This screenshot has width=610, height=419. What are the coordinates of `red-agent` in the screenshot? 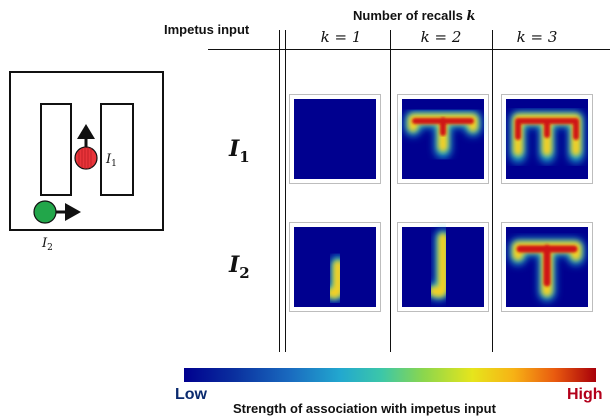 It's located at (86, 158).